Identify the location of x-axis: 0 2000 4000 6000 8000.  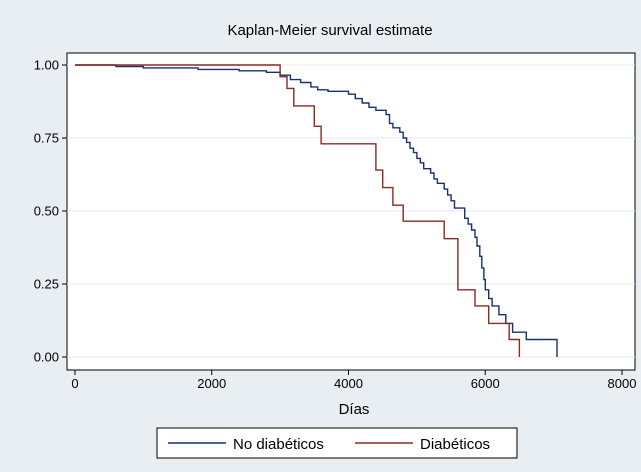
(353, 380).